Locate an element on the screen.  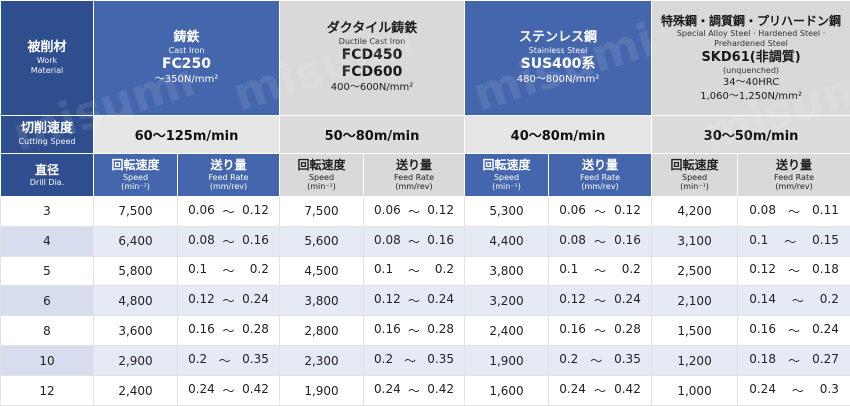
feed-min: 0.18 is located at coordinates (762, 359).